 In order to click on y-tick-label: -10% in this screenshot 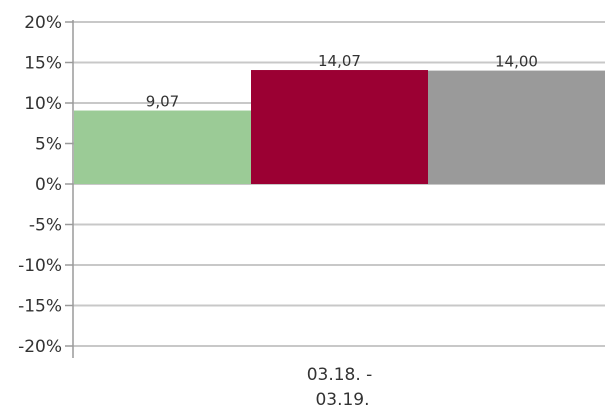, I will do `click(40, 266)`.